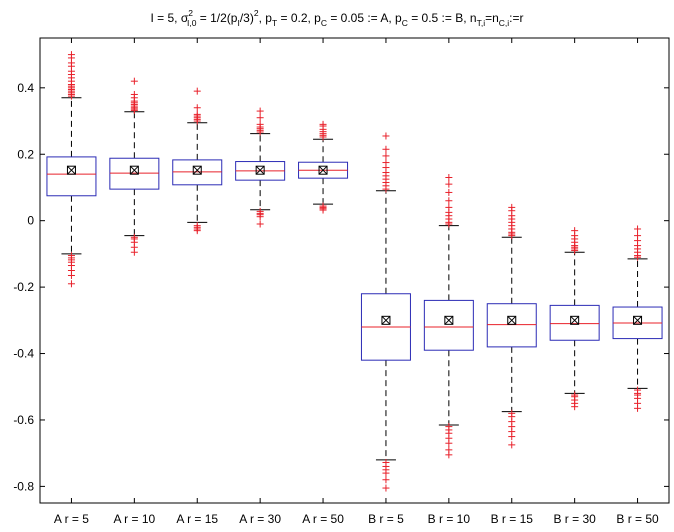  What do you see at coordinates (574, 519) in the screenshot?
I see `x-tick-label: B r = 30` at bounding box center [574, 519].